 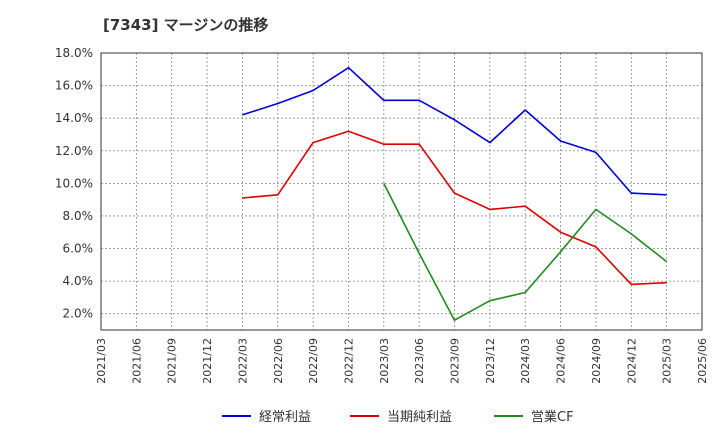 I want to click on y-tick-label: 14.0%, so click(x=74, y=118).